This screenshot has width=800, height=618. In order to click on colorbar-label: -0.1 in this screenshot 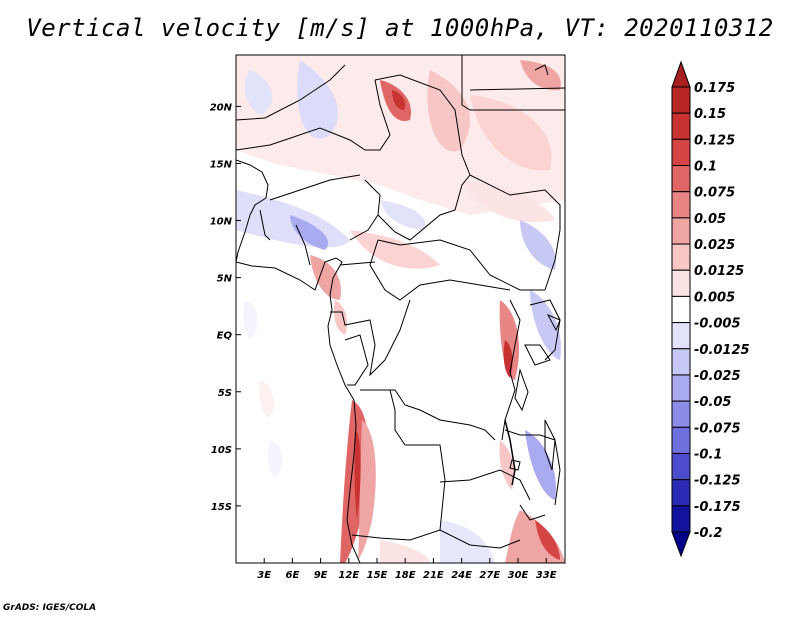, I will do `click(708, 454)`.